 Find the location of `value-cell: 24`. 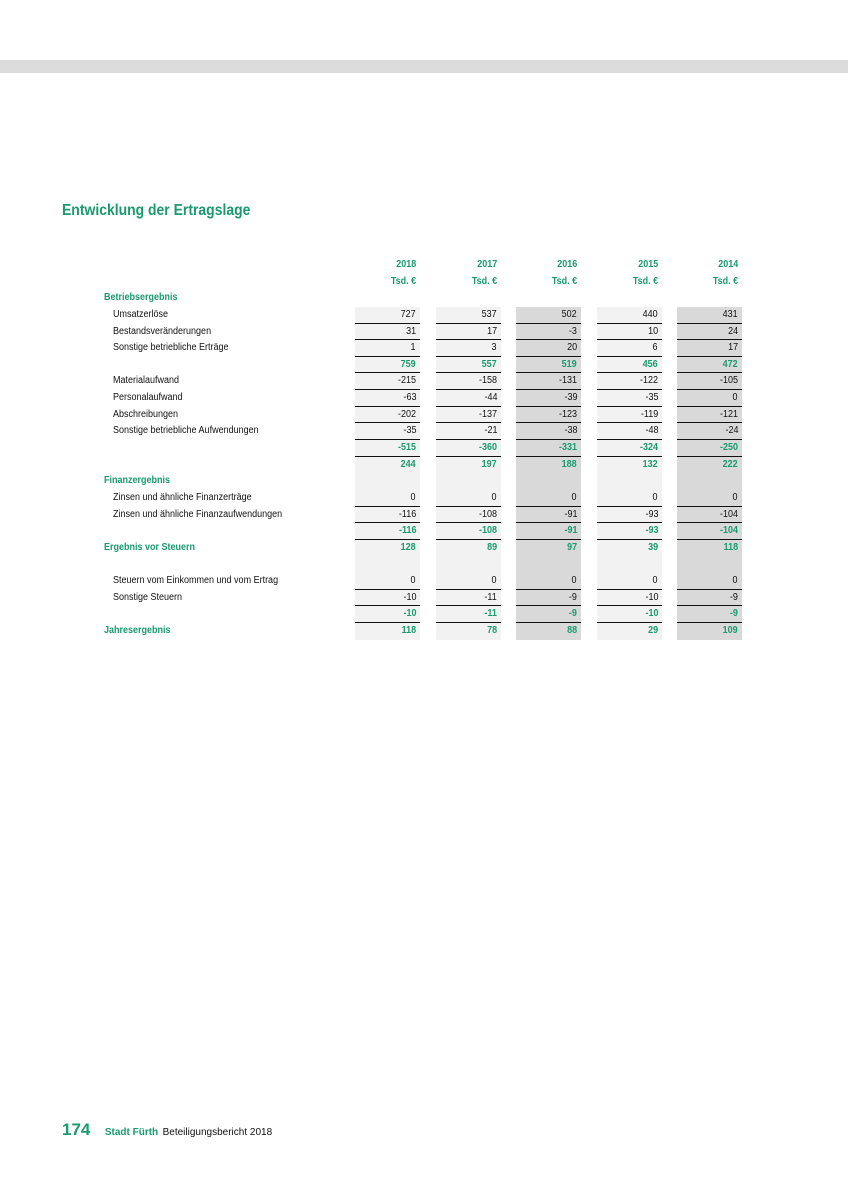

value-cell: 24 is located at coordinates (709, 332).